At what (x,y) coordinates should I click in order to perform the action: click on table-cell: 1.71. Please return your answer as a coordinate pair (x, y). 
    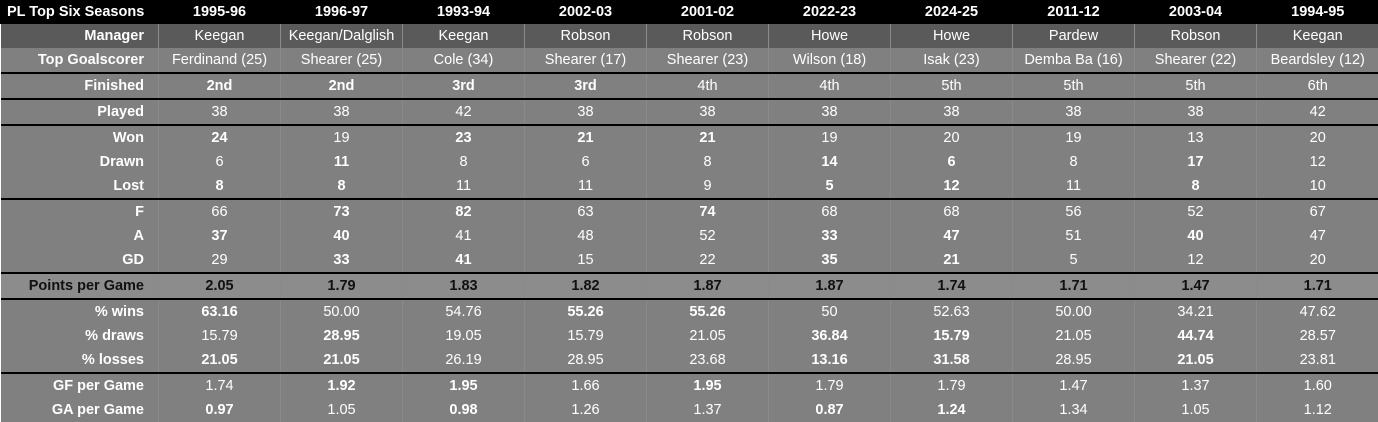
    Looking at the image, I should click on (1317, 286).